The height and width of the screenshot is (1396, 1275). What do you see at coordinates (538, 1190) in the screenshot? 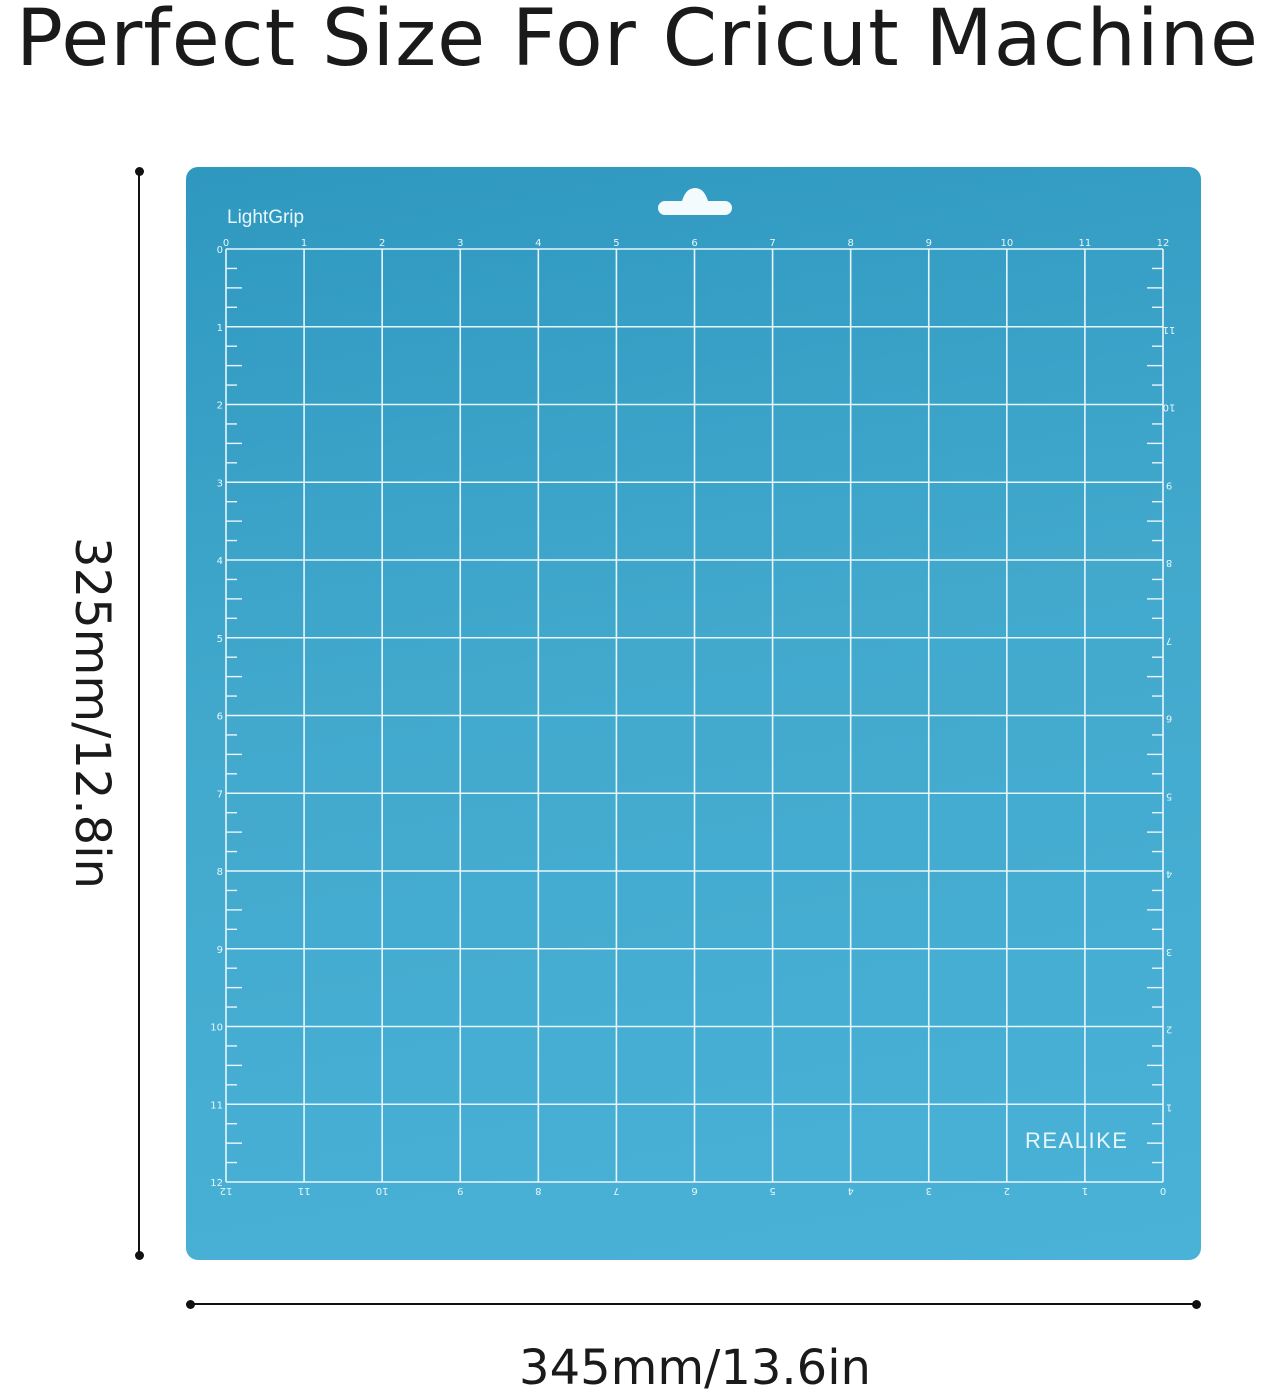
I see `ruler-label-bottom: 8` at bounding box center [538, 1190].